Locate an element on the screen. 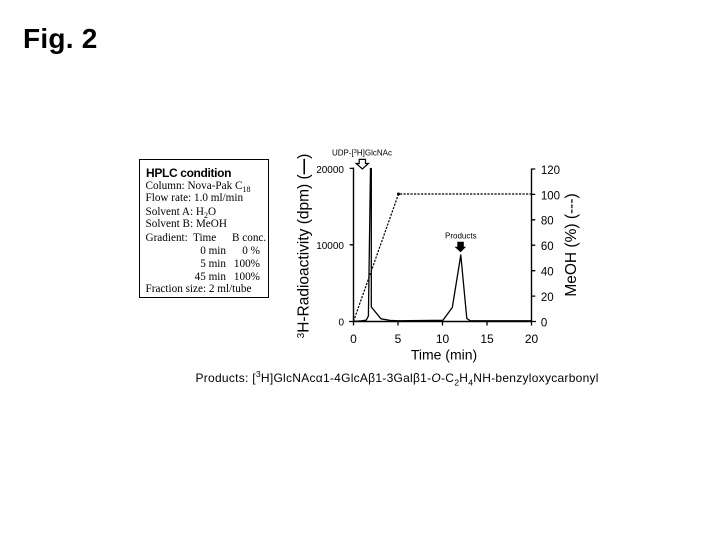 Image resolution: width=720 pixels, height=540 pixels. svg-text: 20000 is located at coordinates (330, 170).